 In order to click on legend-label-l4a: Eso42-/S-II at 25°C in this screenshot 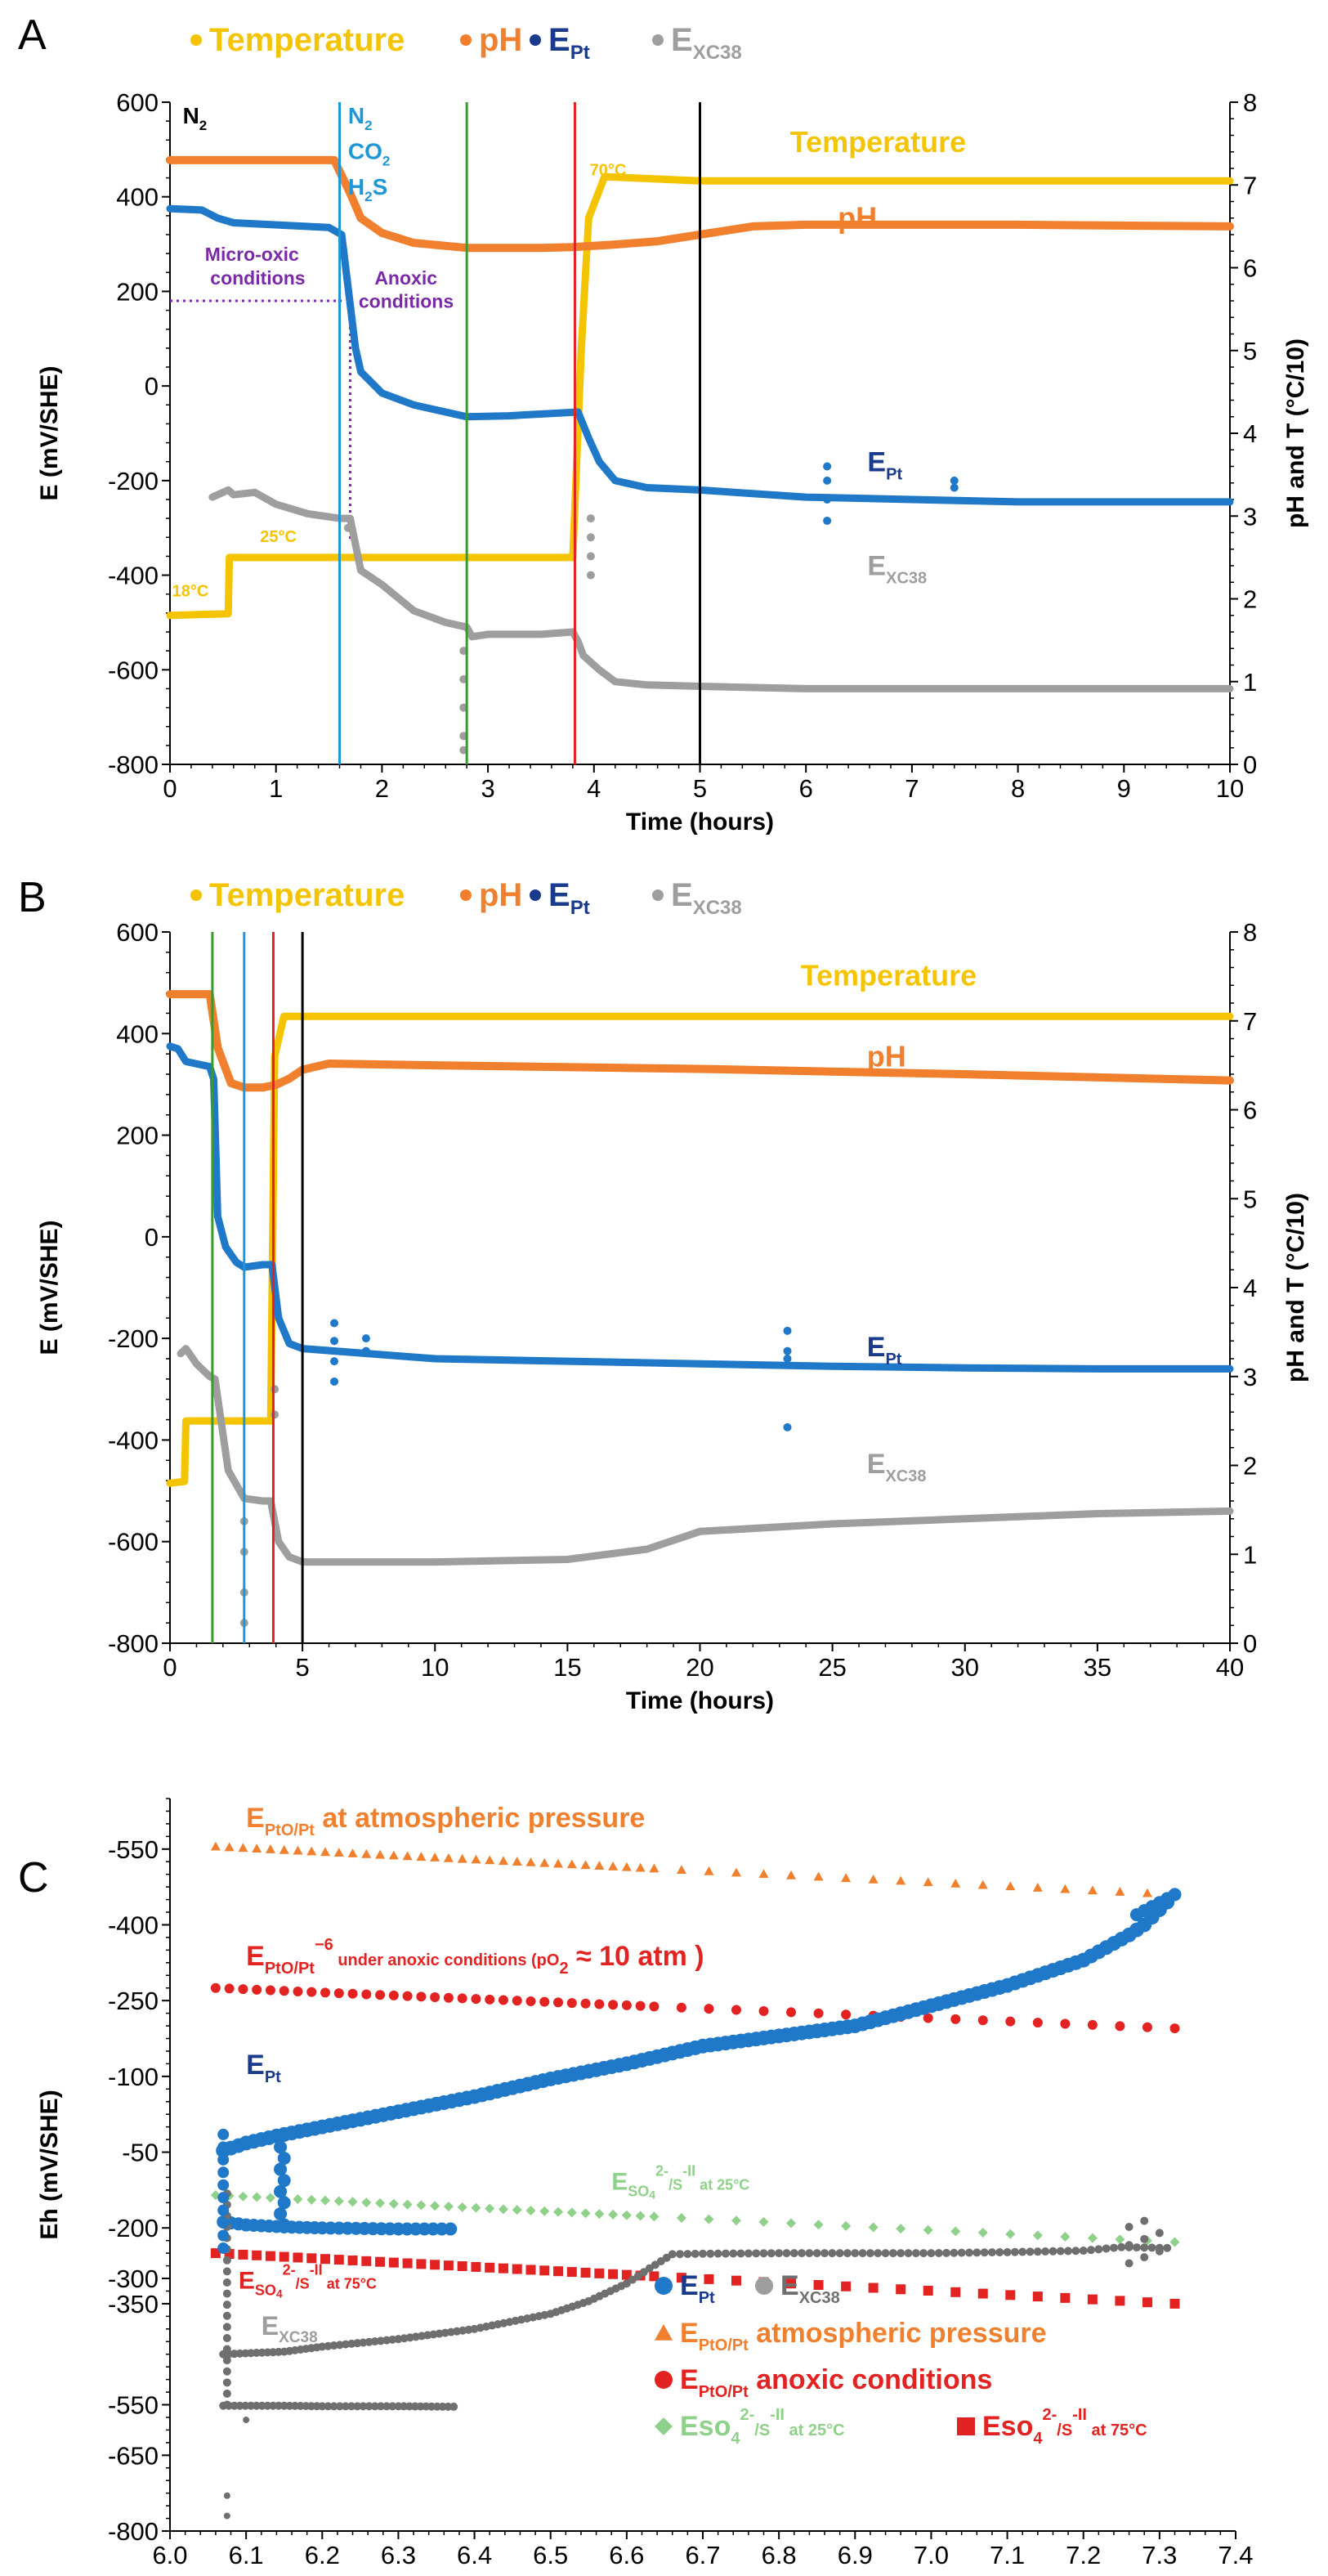, I will do `click(762, 2427)`.